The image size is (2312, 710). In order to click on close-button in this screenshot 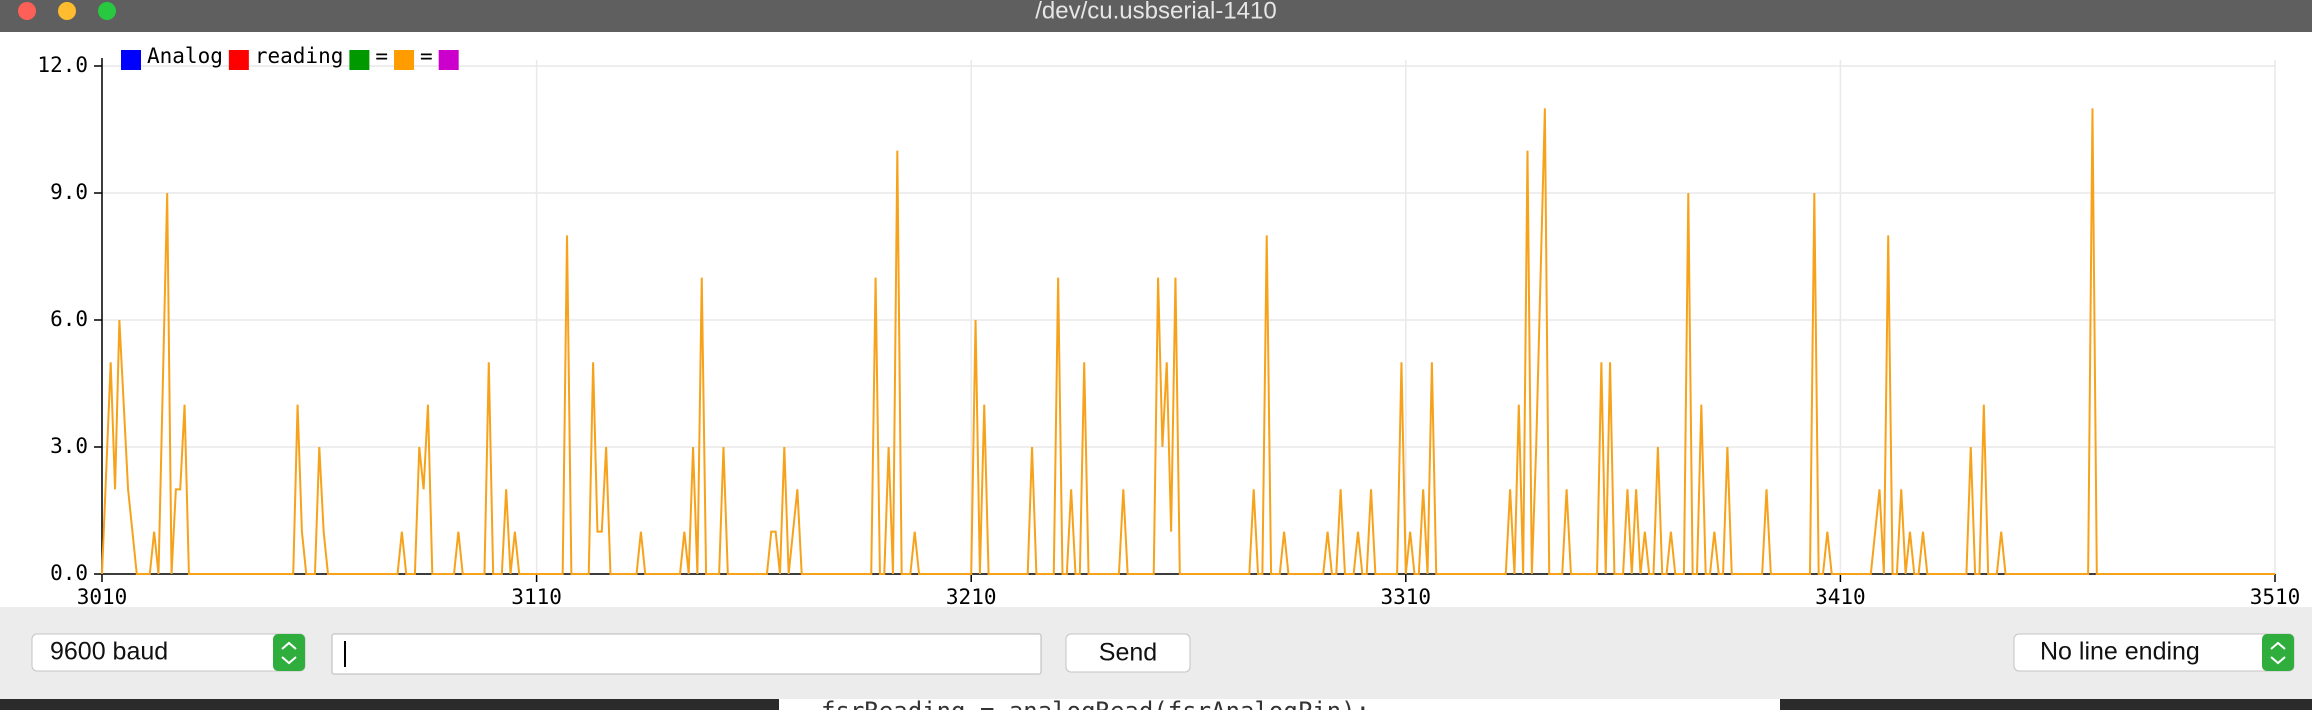, I will do `click(27, 11)`.